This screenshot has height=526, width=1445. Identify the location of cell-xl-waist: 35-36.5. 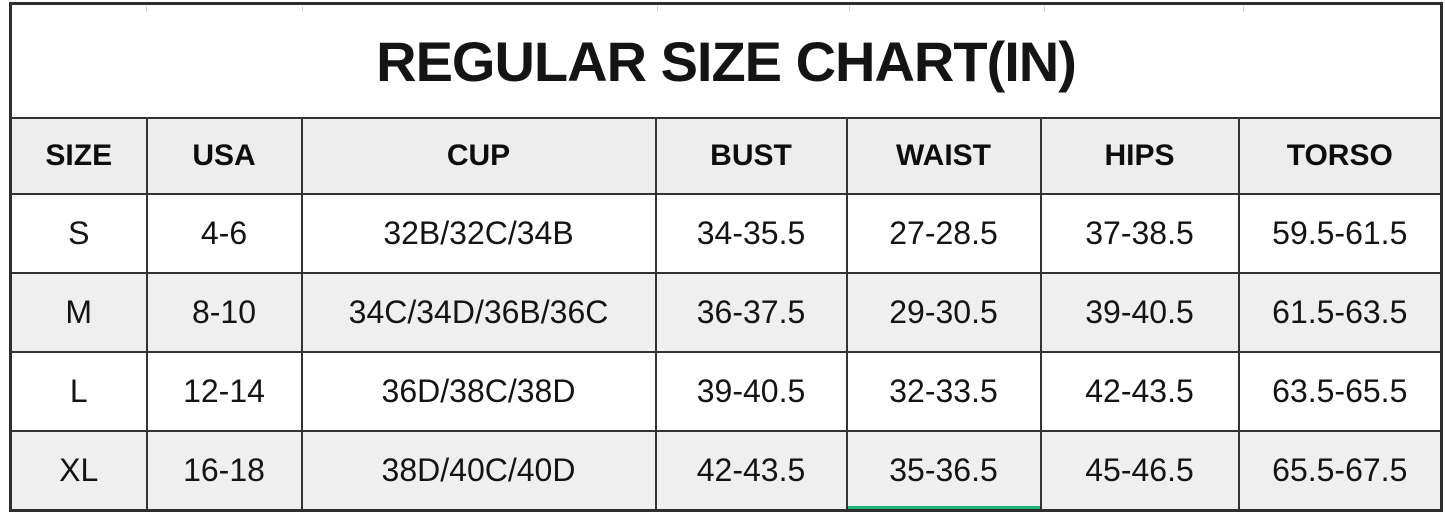
(943, 471).